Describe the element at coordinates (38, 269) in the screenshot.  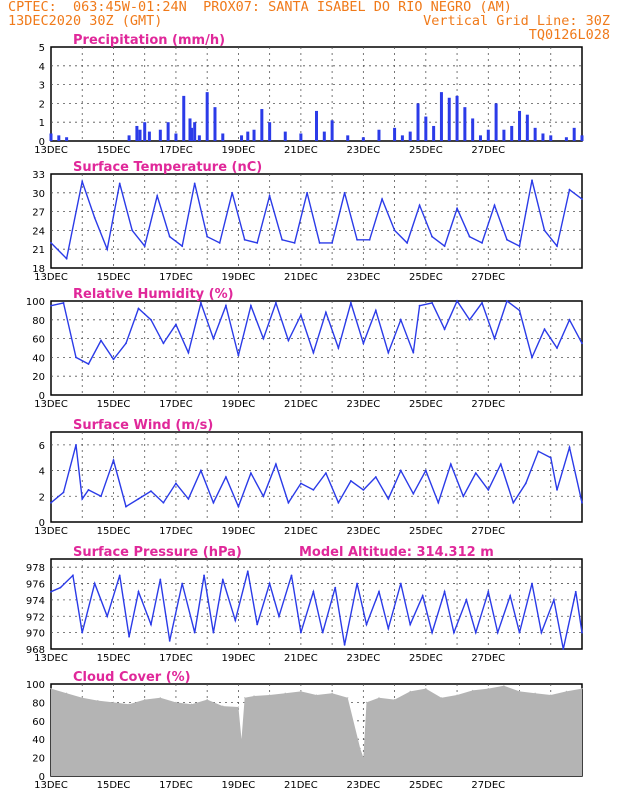
I see `temp-ytick-label: 18` at that location.